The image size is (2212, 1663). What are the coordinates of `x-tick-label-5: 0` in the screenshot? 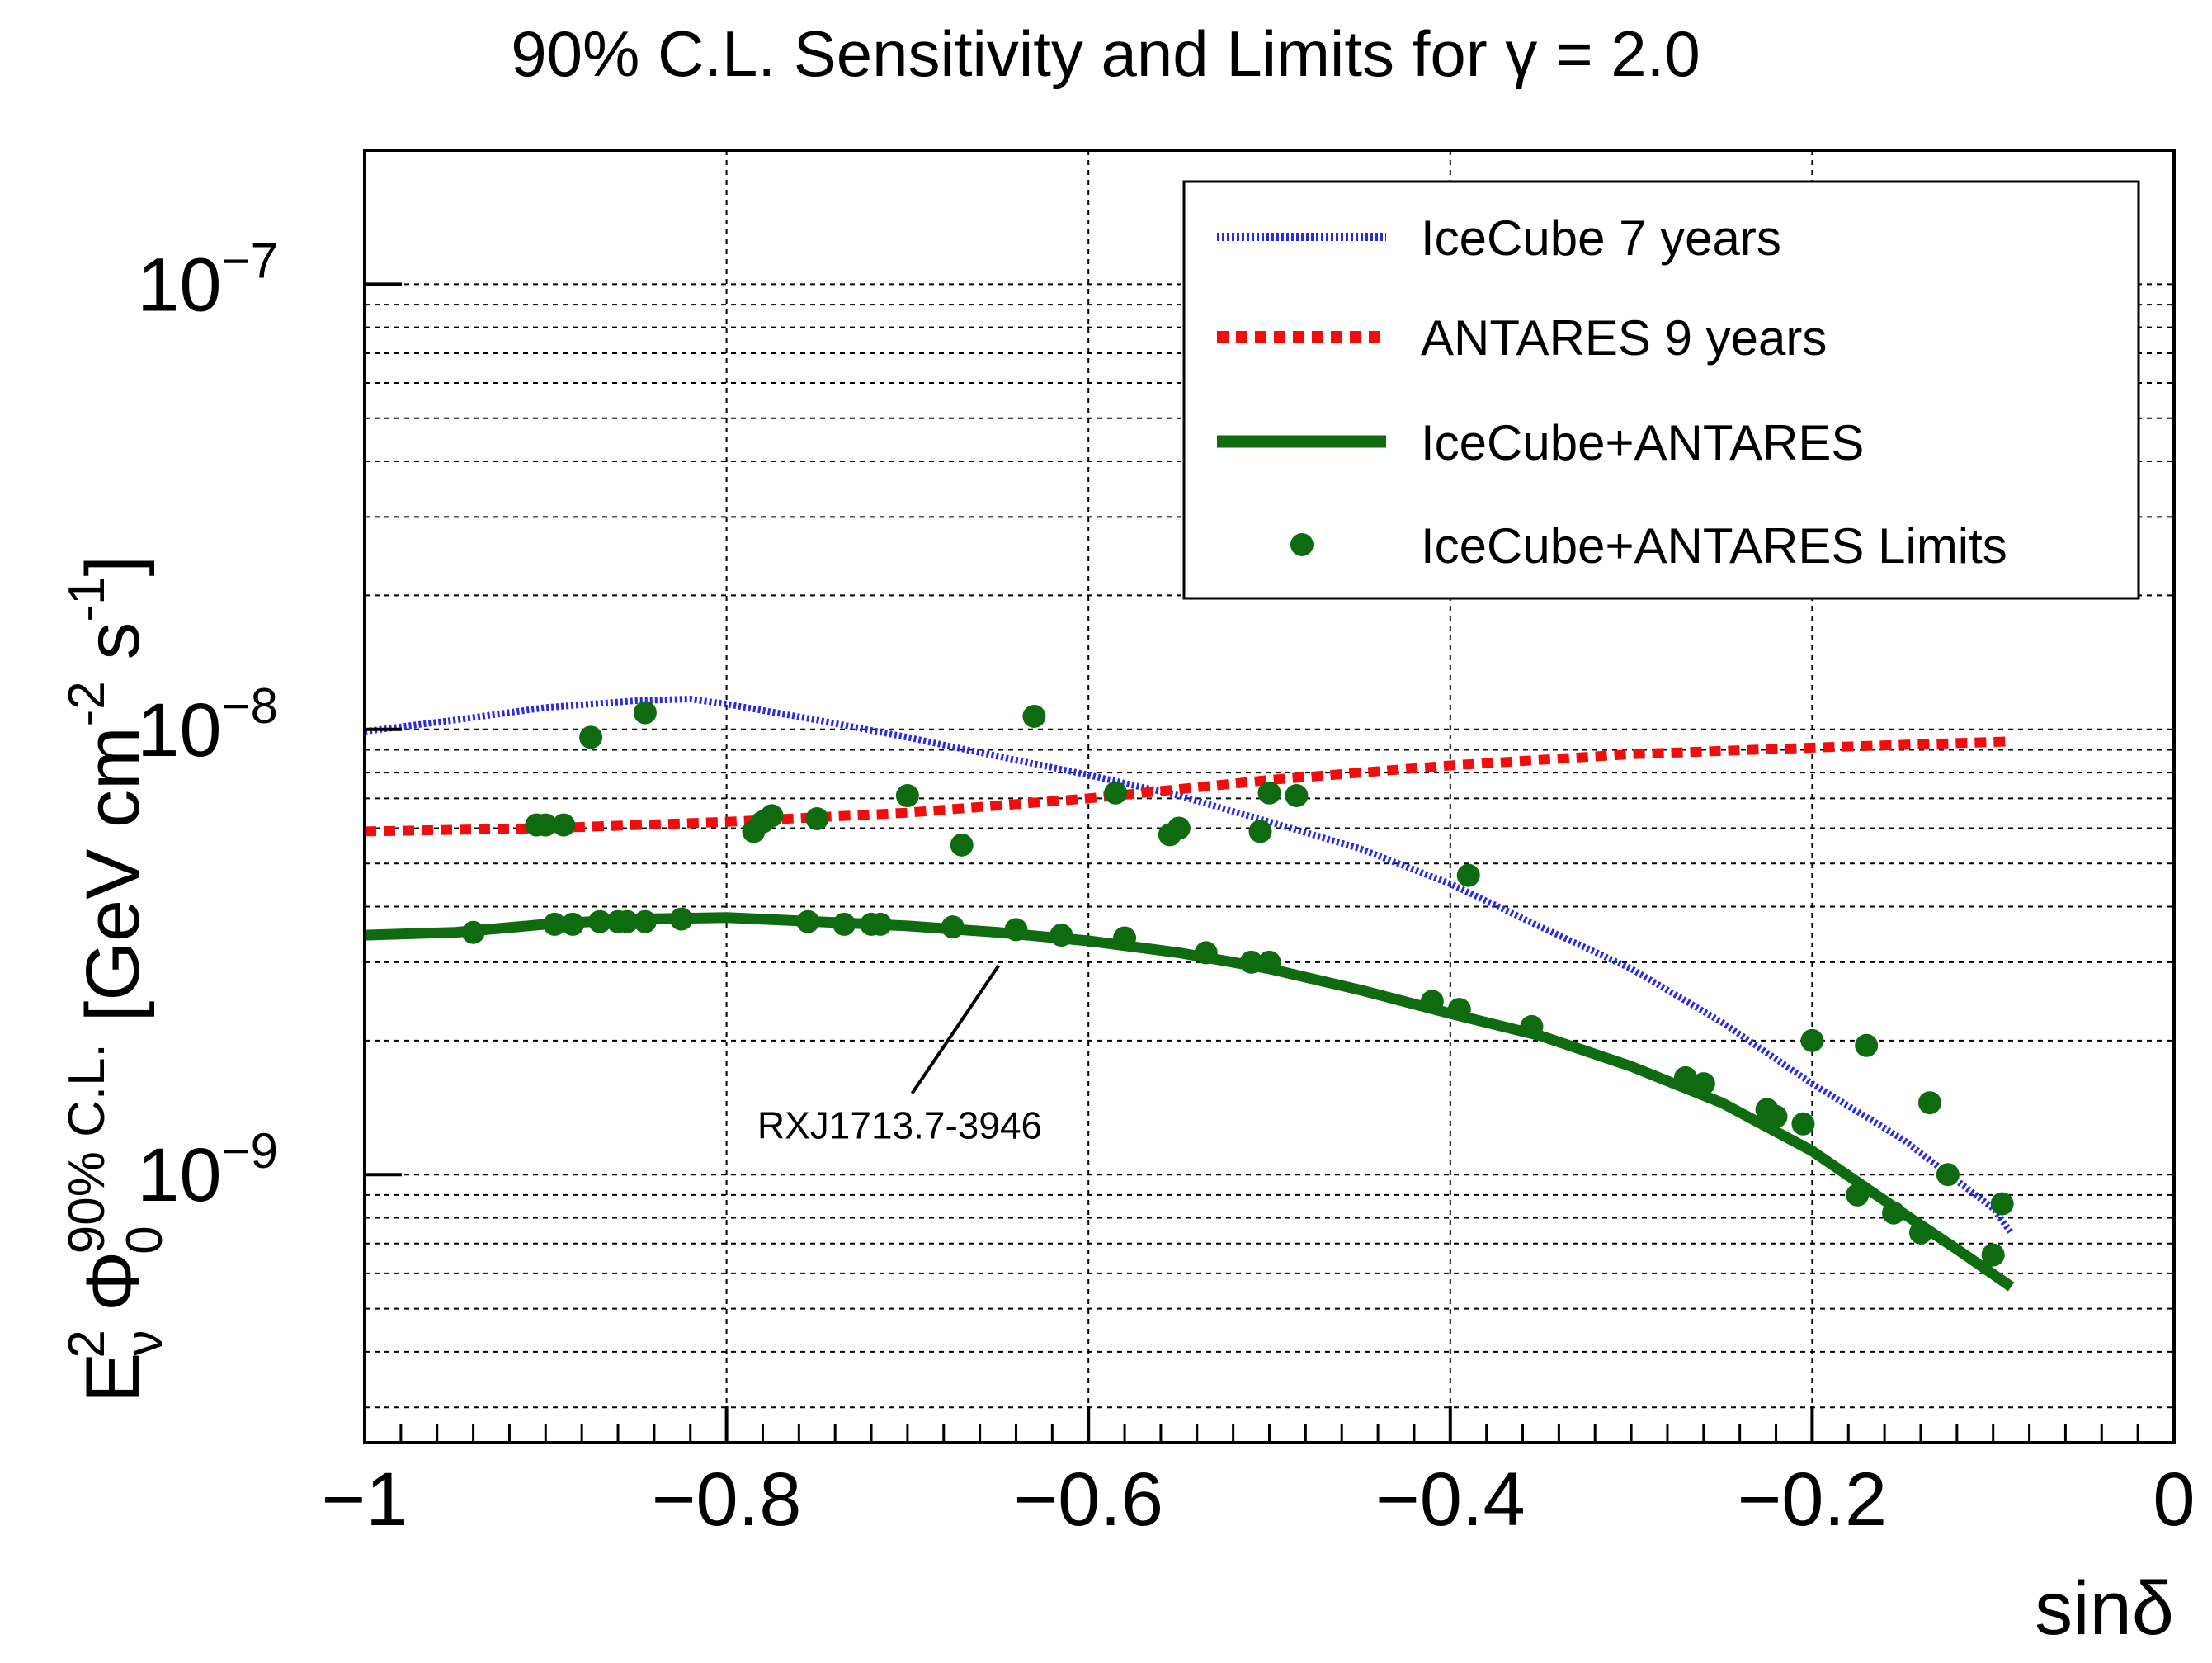 It's located at (2174, 1499).